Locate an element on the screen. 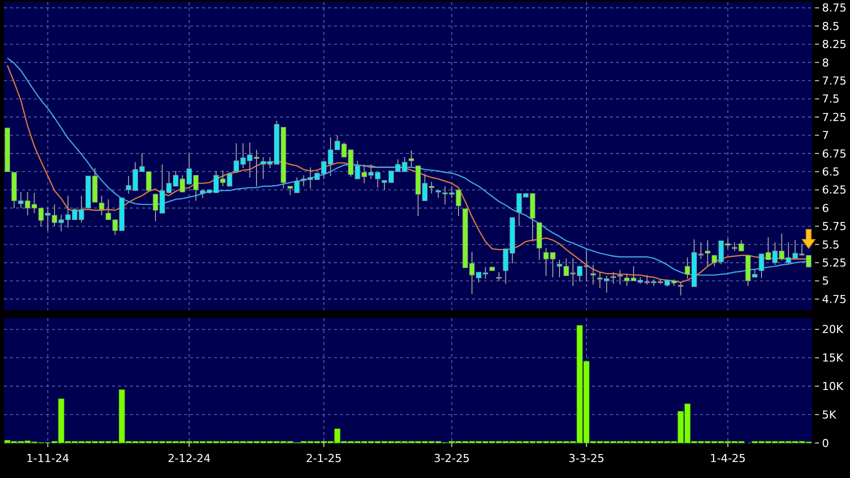 This screenshot has height=478, width=850. y-tick-label: 5K is located at coordinates (829, 415).